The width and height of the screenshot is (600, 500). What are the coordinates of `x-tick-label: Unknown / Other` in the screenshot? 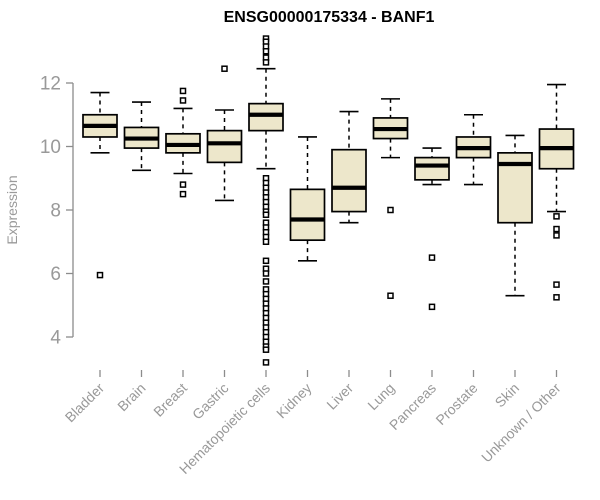 It's located at (521, 423).